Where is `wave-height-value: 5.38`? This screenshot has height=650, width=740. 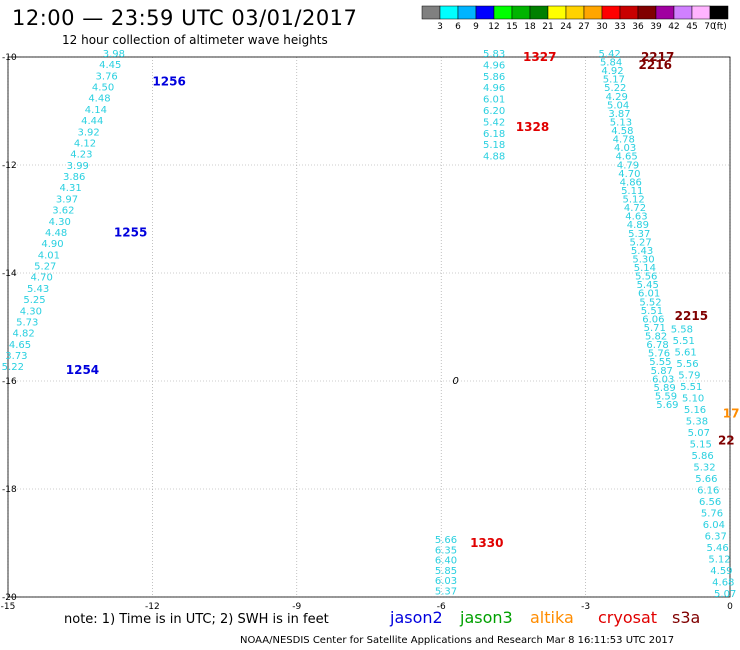
wave-height-value: 5.38 is located at coordinates (697, 421).